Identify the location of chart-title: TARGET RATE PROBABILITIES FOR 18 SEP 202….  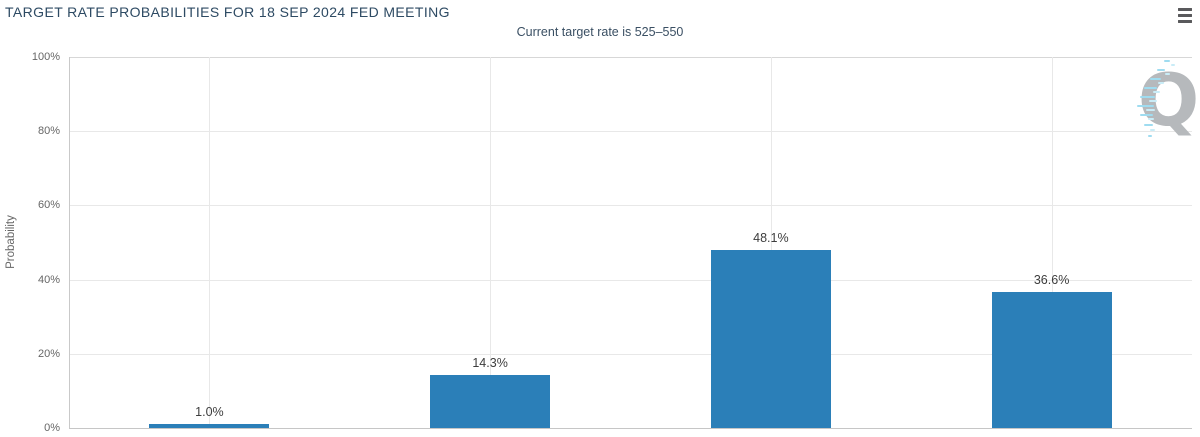
(227, 12).